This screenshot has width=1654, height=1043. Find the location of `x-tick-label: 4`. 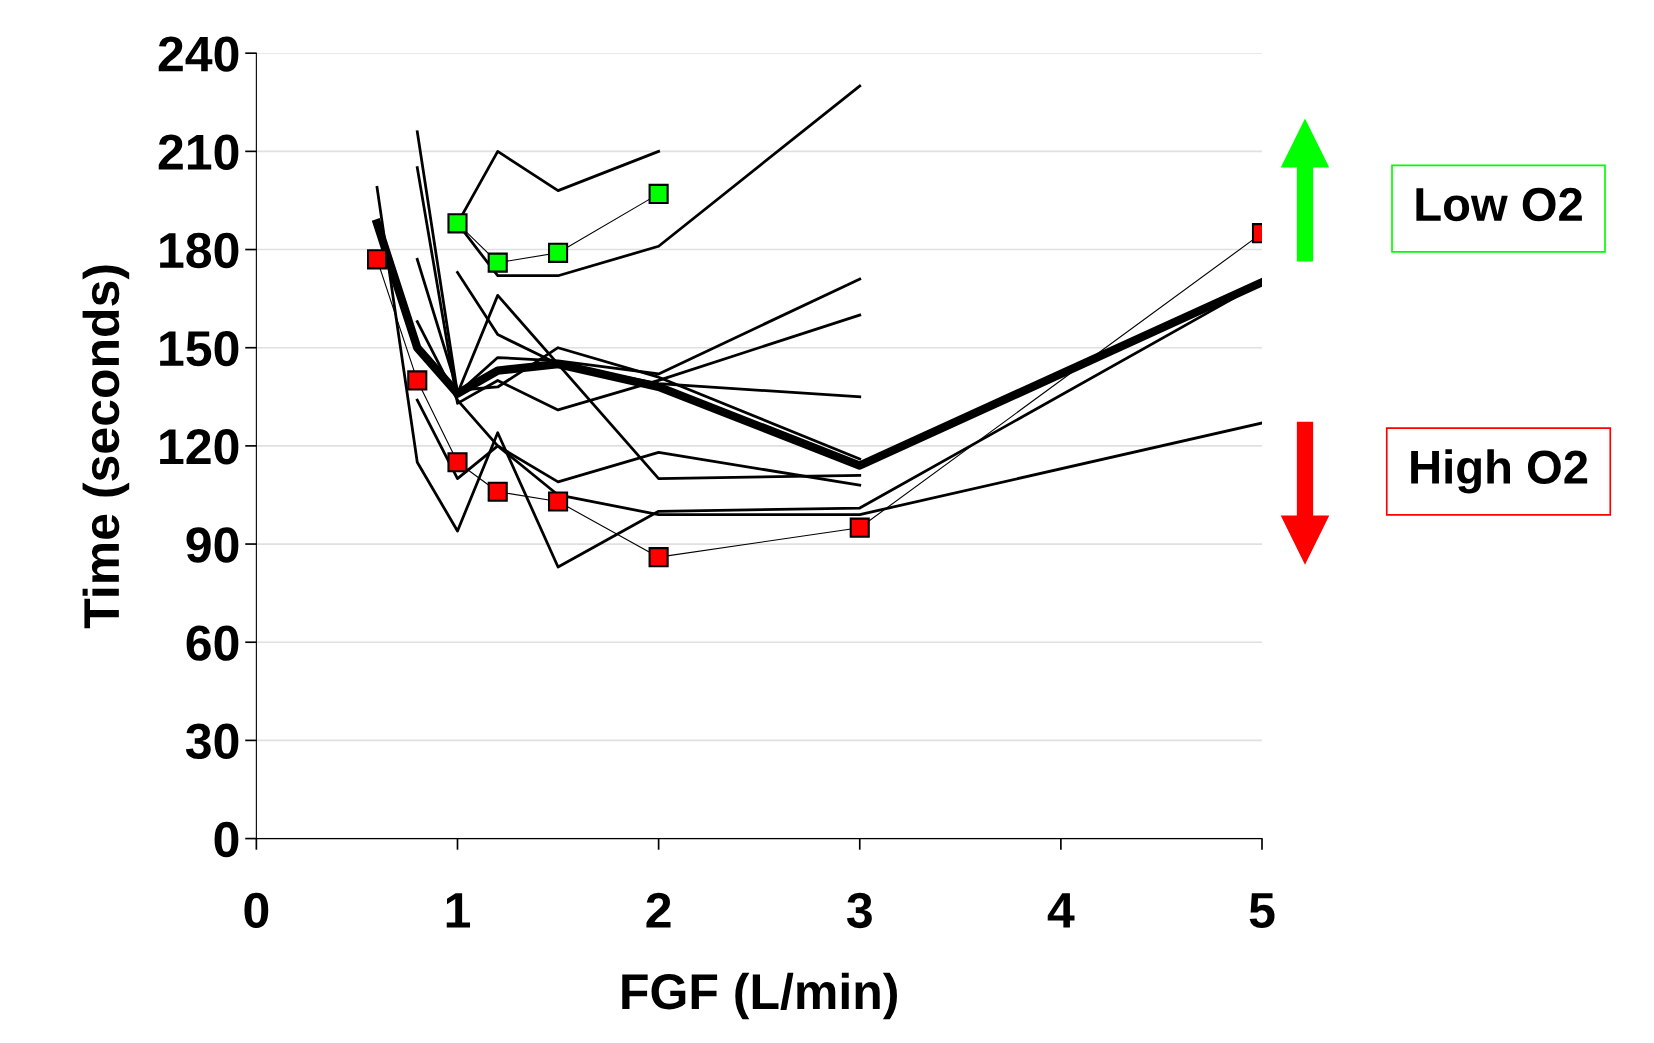

x-tick-label: 4 is located at coordinates (1061, 910).